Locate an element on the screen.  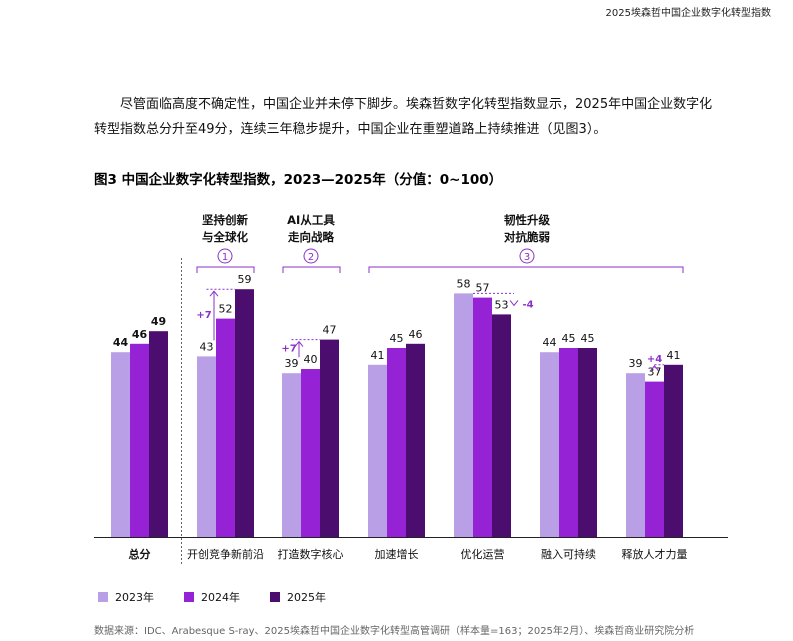
annotation-label-1: +7 is located at coordinates (288, 348).